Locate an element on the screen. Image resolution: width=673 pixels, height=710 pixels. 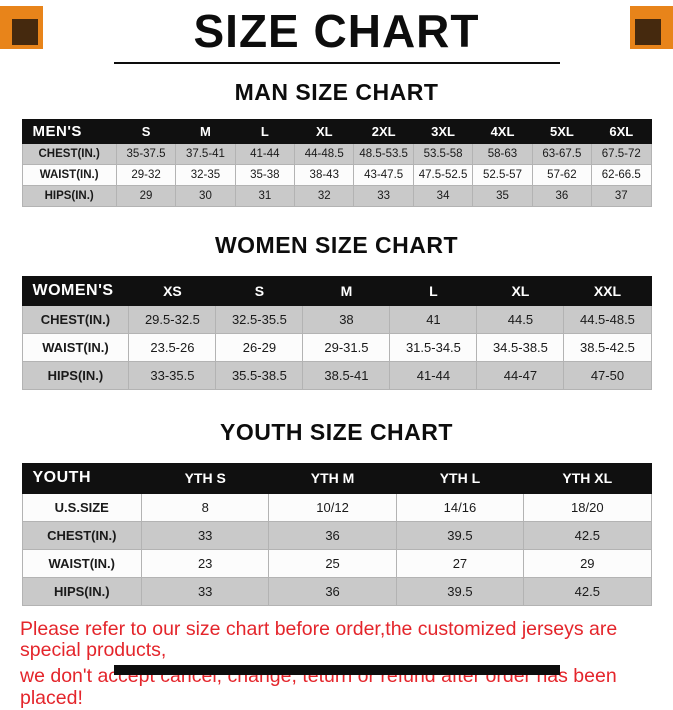
table-row: U.S.SIZE 8 10/12 14/16 18/20 is located at coordinates (336, 507).